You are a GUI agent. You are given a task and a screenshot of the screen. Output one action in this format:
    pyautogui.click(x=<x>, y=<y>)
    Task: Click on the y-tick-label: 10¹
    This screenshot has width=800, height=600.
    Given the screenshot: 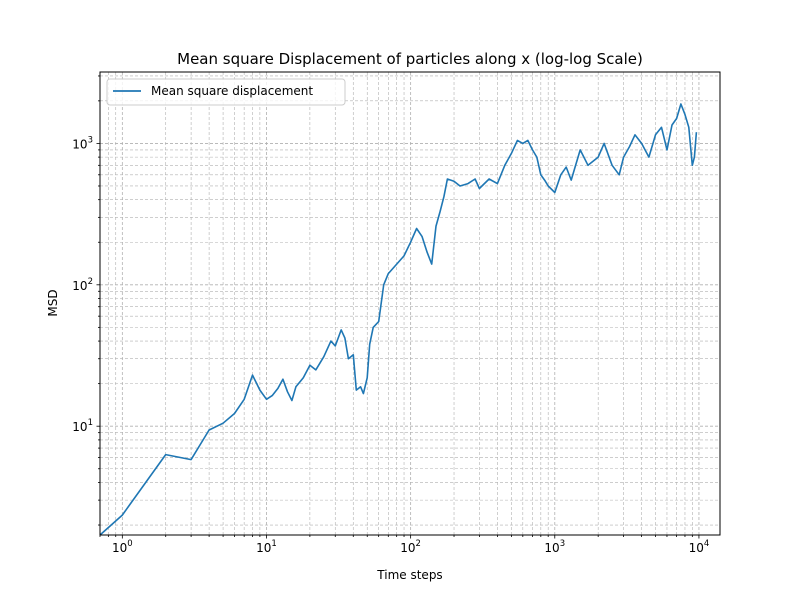 What is the action you would take?
    pyautogui.click(x=82, y=426)
    